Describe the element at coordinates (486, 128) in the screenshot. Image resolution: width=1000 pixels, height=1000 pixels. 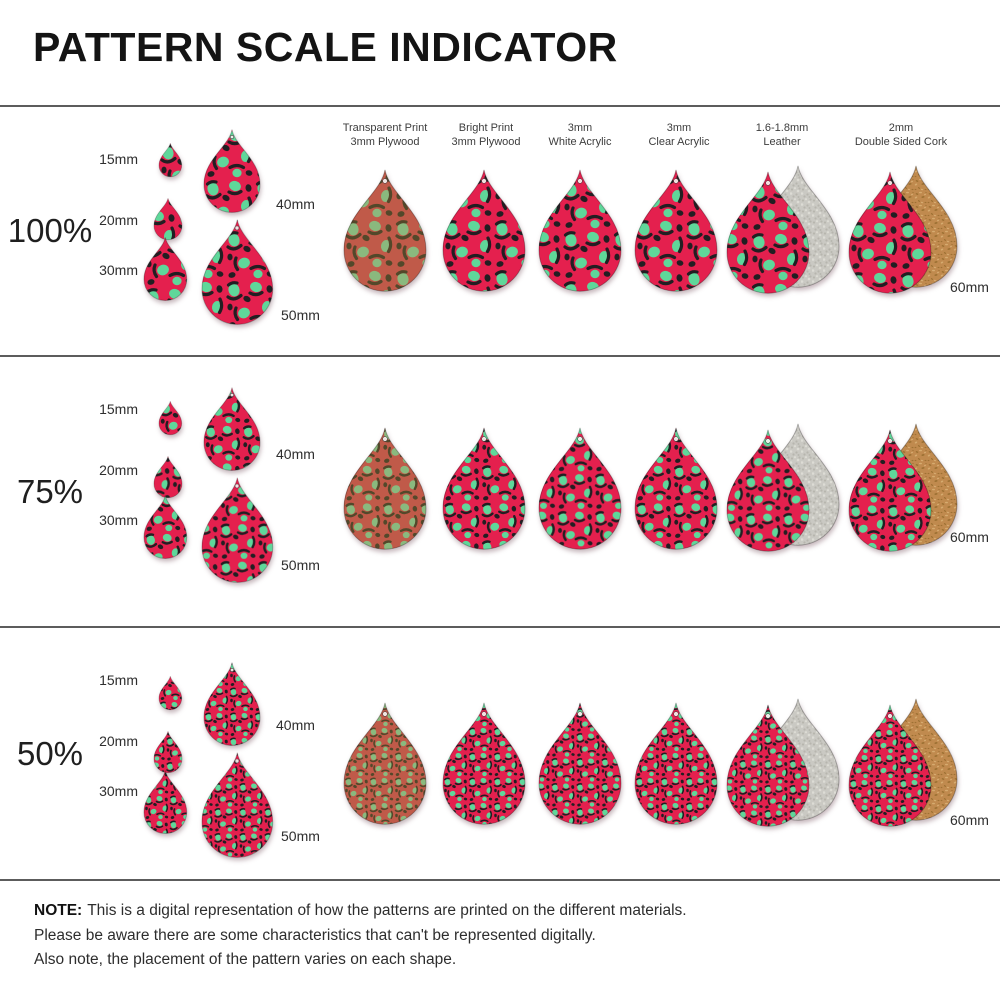
I see `material-header-line1: Bright Print` at that location.